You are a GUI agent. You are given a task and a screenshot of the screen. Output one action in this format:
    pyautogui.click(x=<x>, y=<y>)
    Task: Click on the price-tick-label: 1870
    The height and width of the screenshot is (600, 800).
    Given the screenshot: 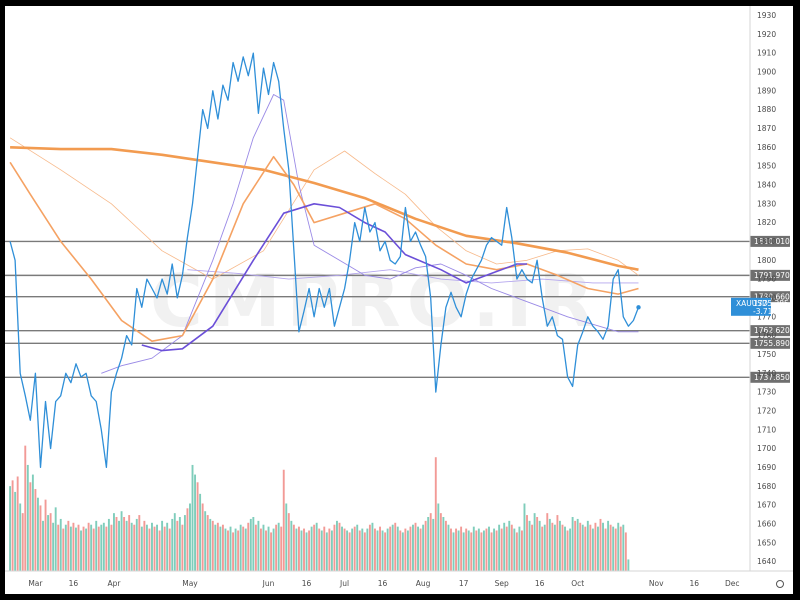 What is the action you would take?
    pyautogui.click(x=766, y=128)
    